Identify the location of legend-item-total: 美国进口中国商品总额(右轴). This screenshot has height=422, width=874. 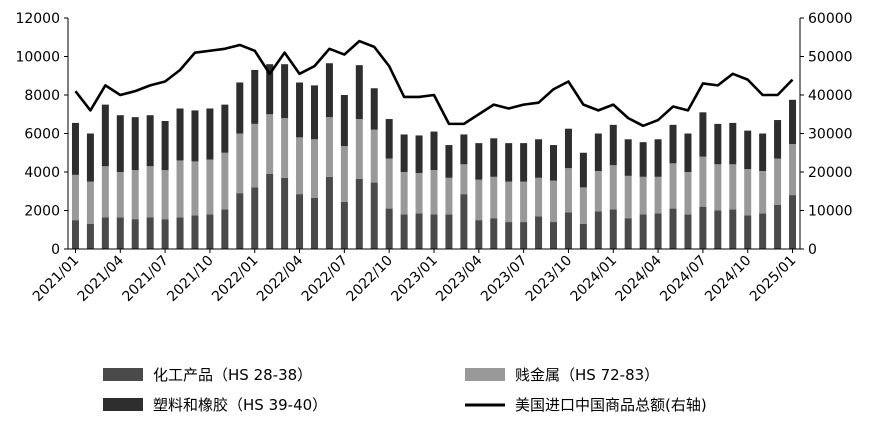
(586, 405).